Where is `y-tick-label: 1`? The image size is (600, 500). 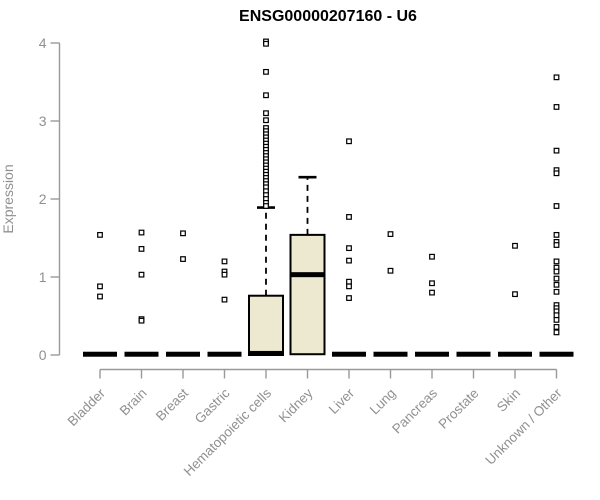
y-tick-label: 1 is located at coordinates (43, 277).